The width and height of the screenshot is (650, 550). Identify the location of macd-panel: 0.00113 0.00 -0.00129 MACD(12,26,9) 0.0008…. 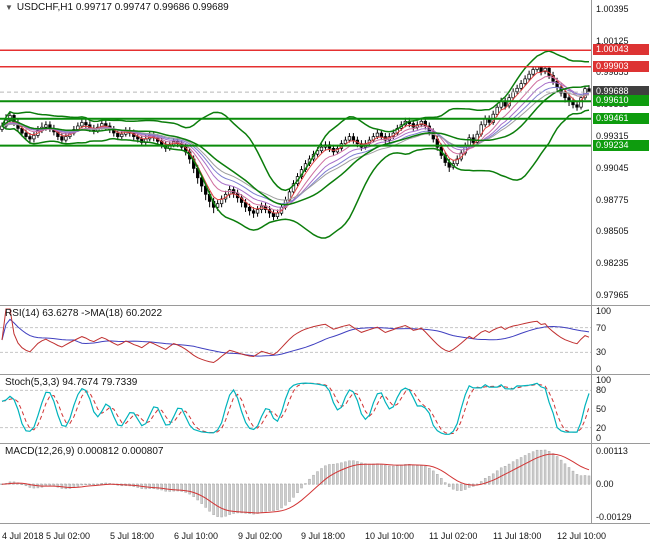
(325, 484).